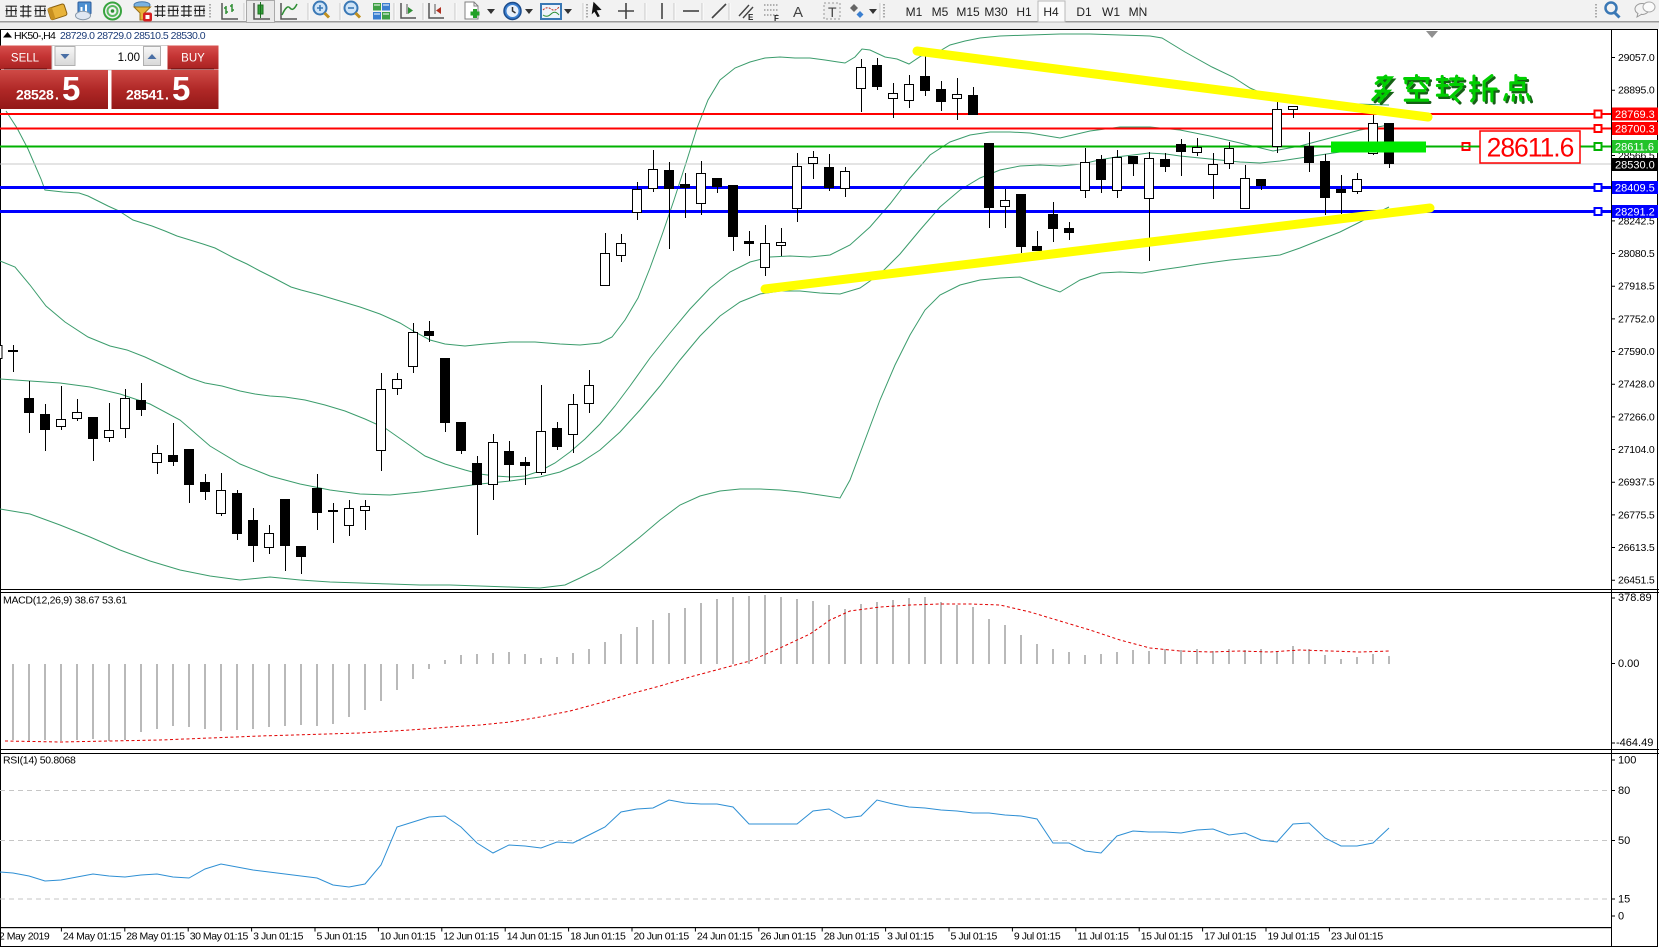  Describe the element at coordinates (1357, 937) in the screenshot. I see `svg-text: 23 Jul 01:15` at that location.